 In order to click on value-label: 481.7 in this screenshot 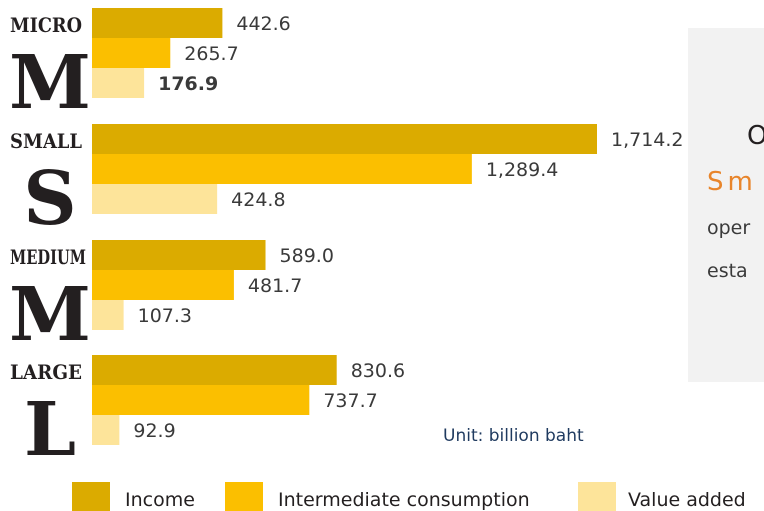, I will do `click(275, 286)`.